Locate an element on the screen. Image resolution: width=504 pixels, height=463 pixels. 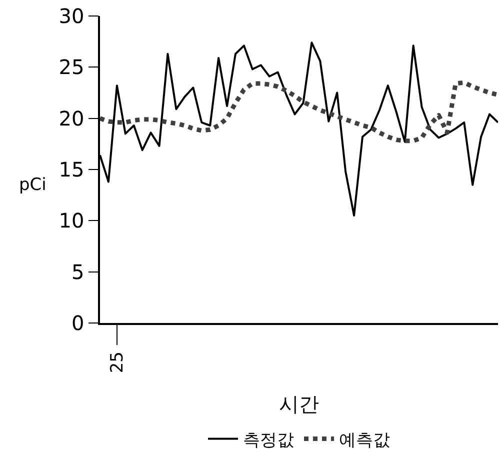
y-tick-label: 15 is located at coordinates (71, 170).